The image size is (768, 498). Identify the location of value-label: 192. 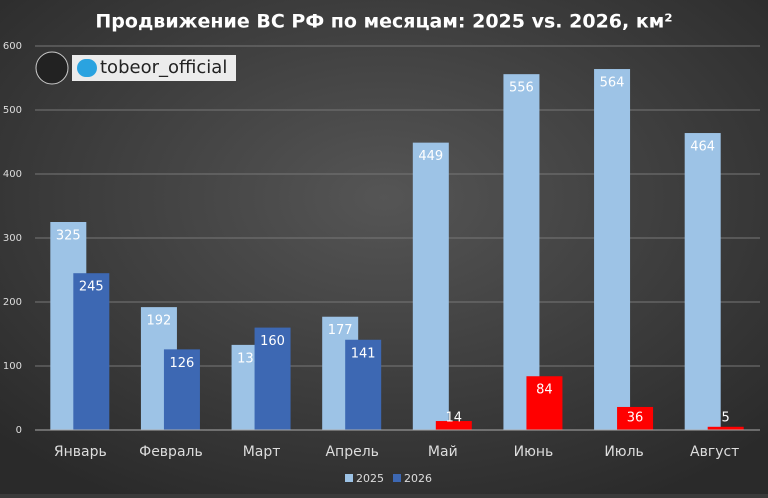
(159, 321).